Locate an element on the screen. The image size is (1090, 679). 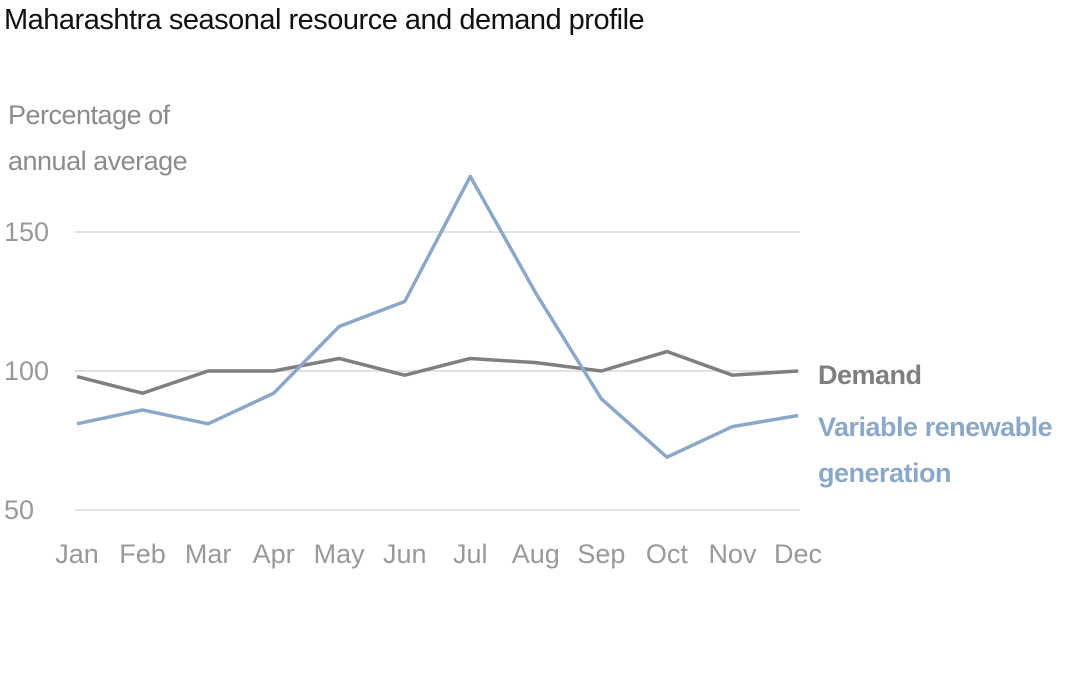
x-tick-label: May is located at coordinates (340, 554).